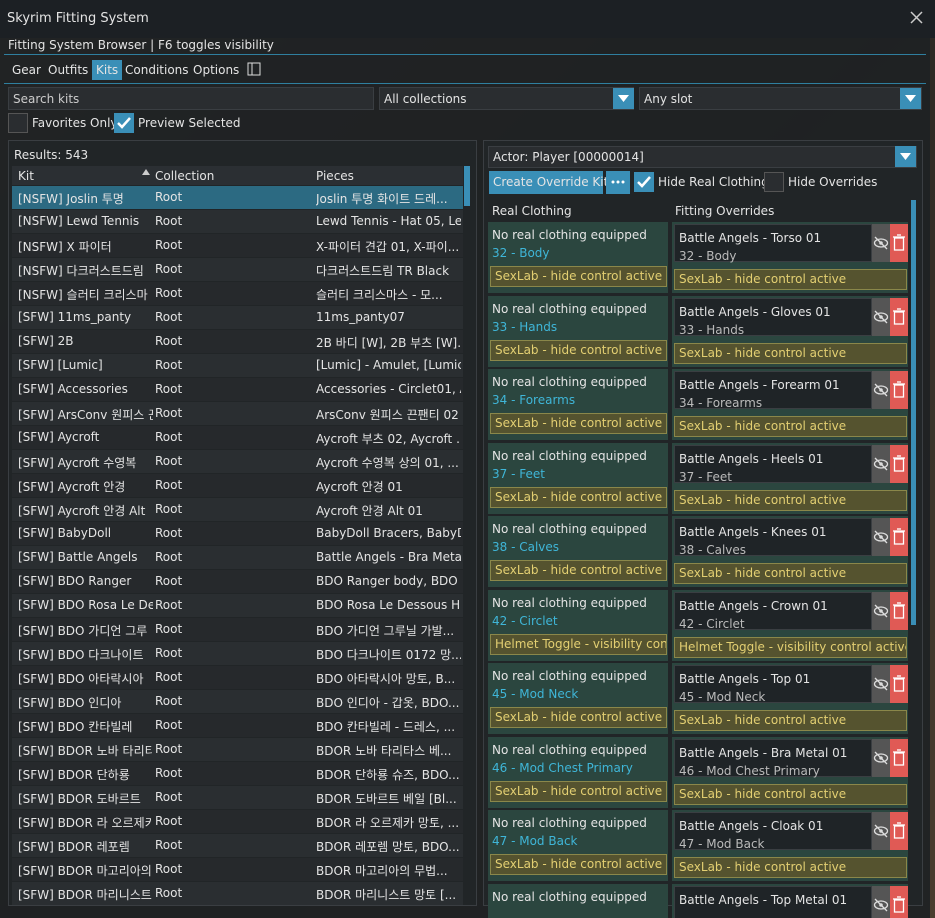  I want to click on override-name: Battle Angels - Gloves 01, so click(755, 311).